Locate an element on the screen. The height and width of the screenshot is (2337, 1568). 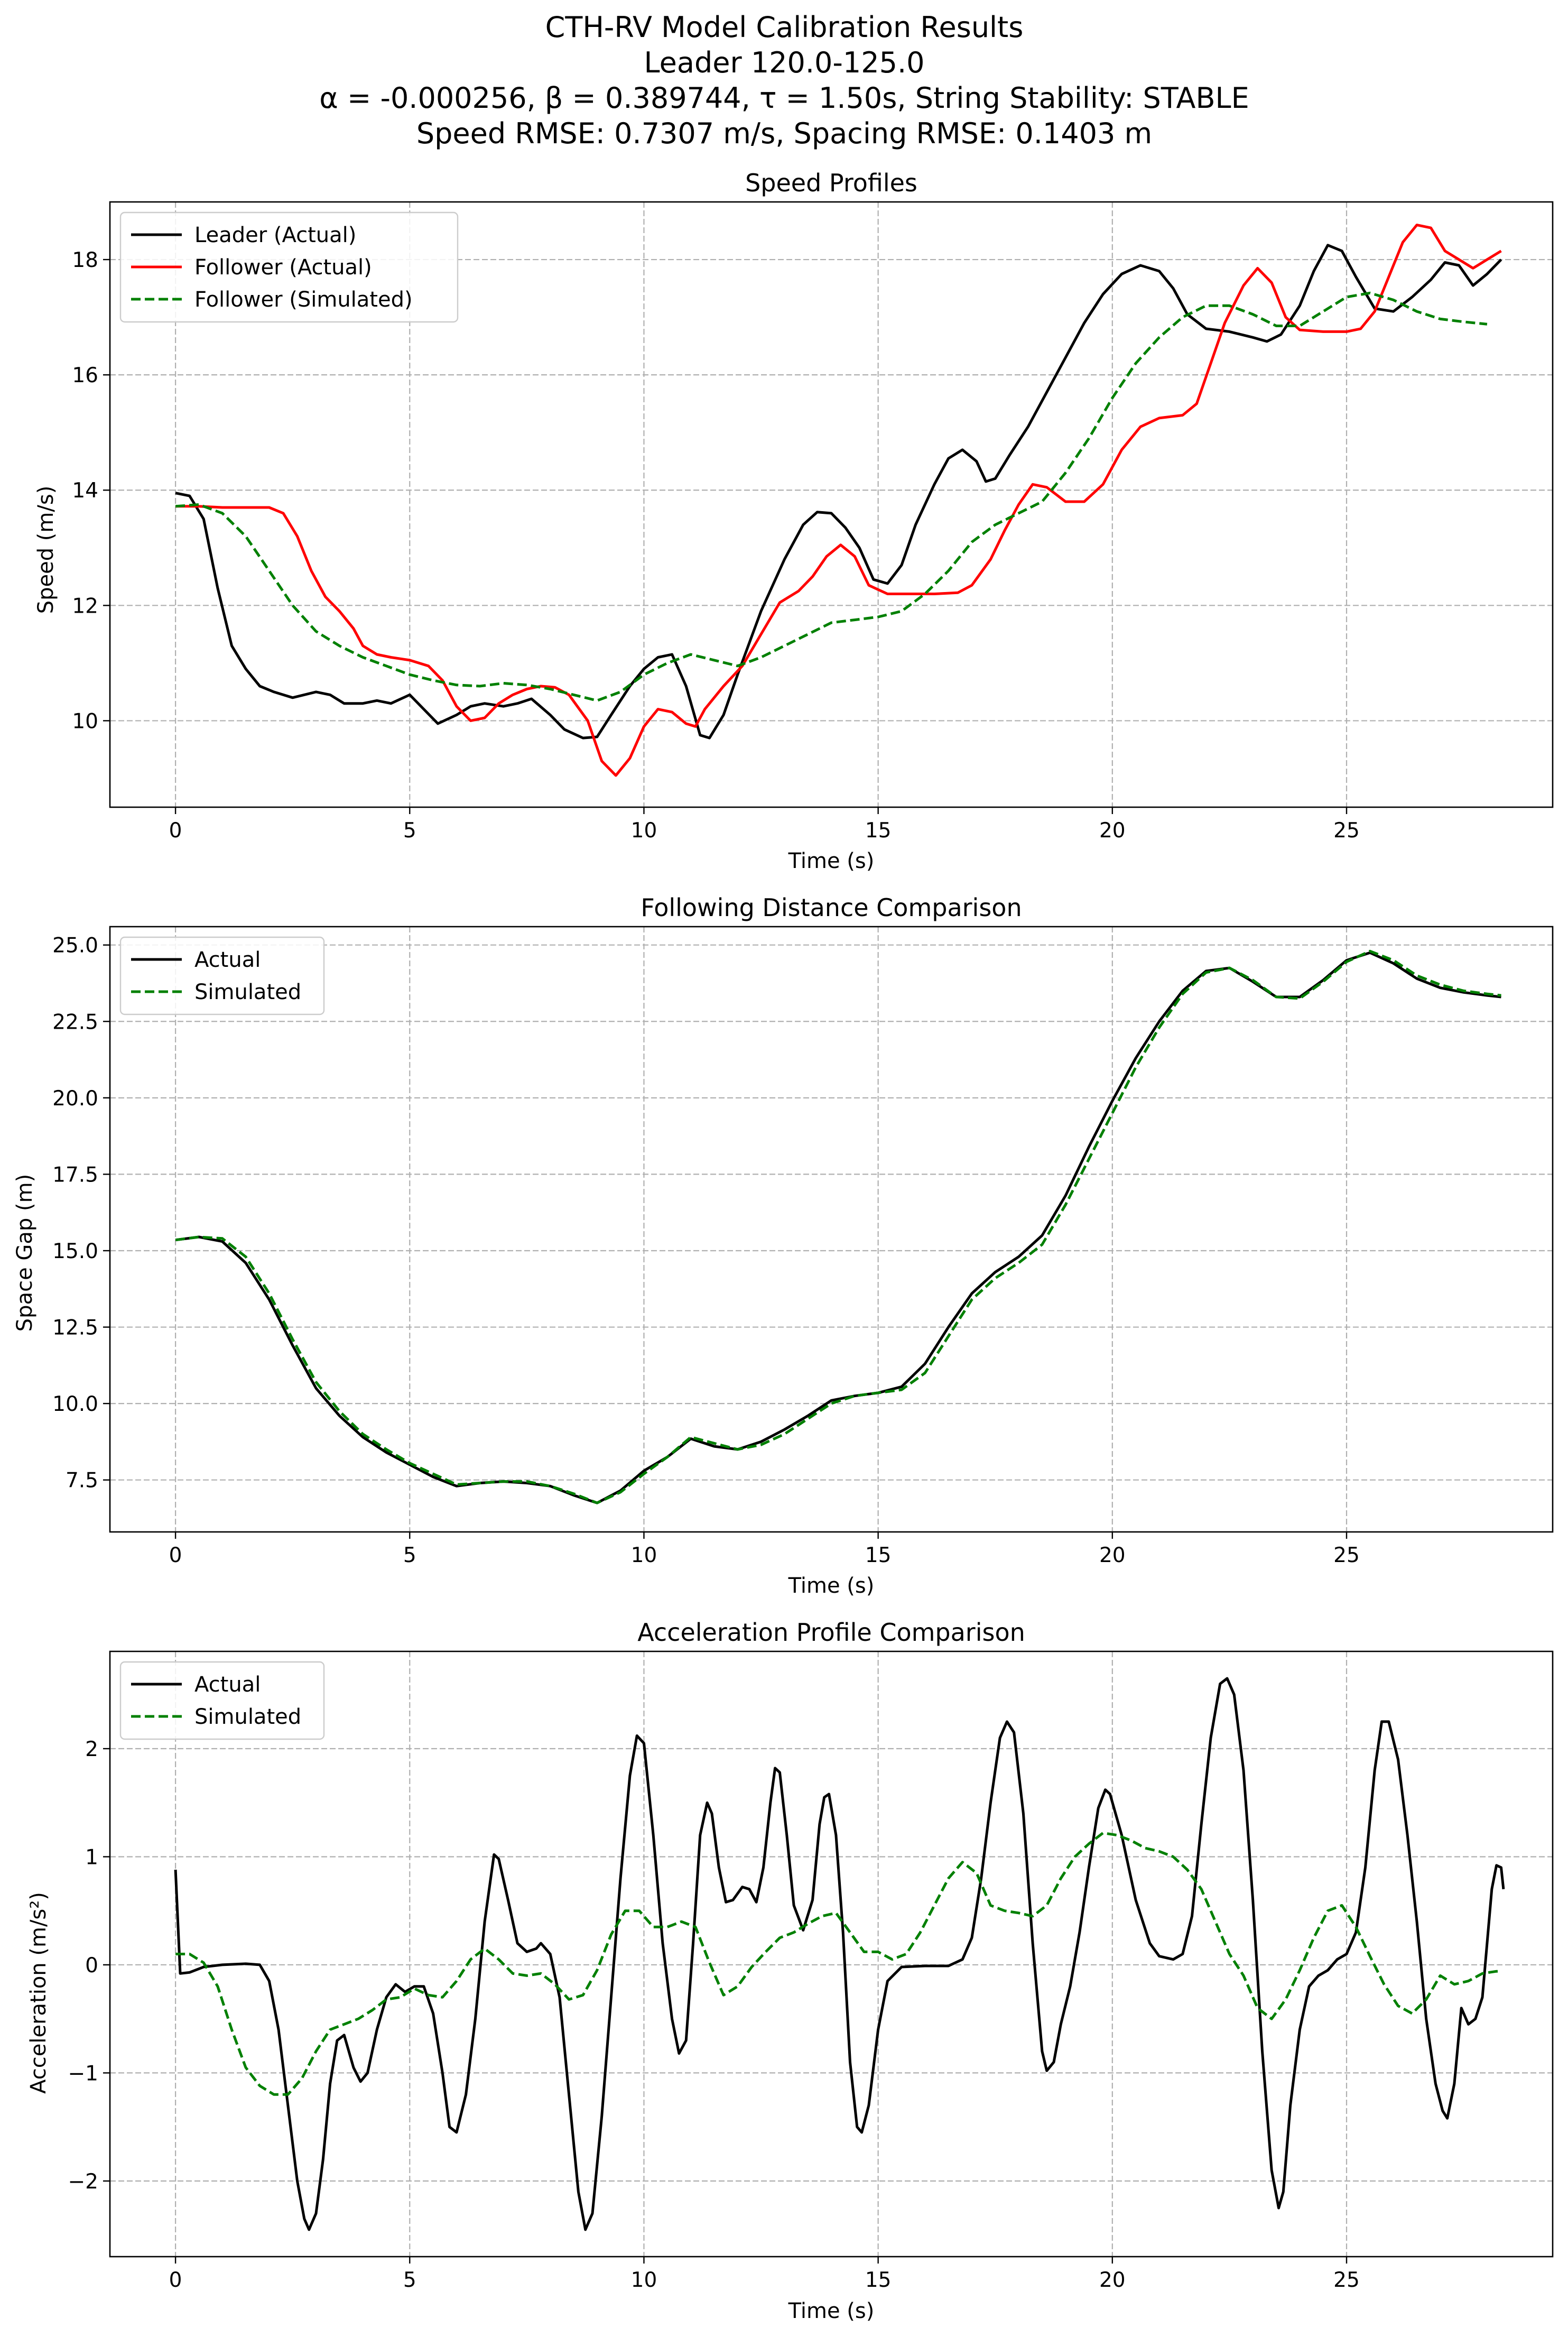
y-tick-label: 10.0 is located at coordinates (75, 1404).